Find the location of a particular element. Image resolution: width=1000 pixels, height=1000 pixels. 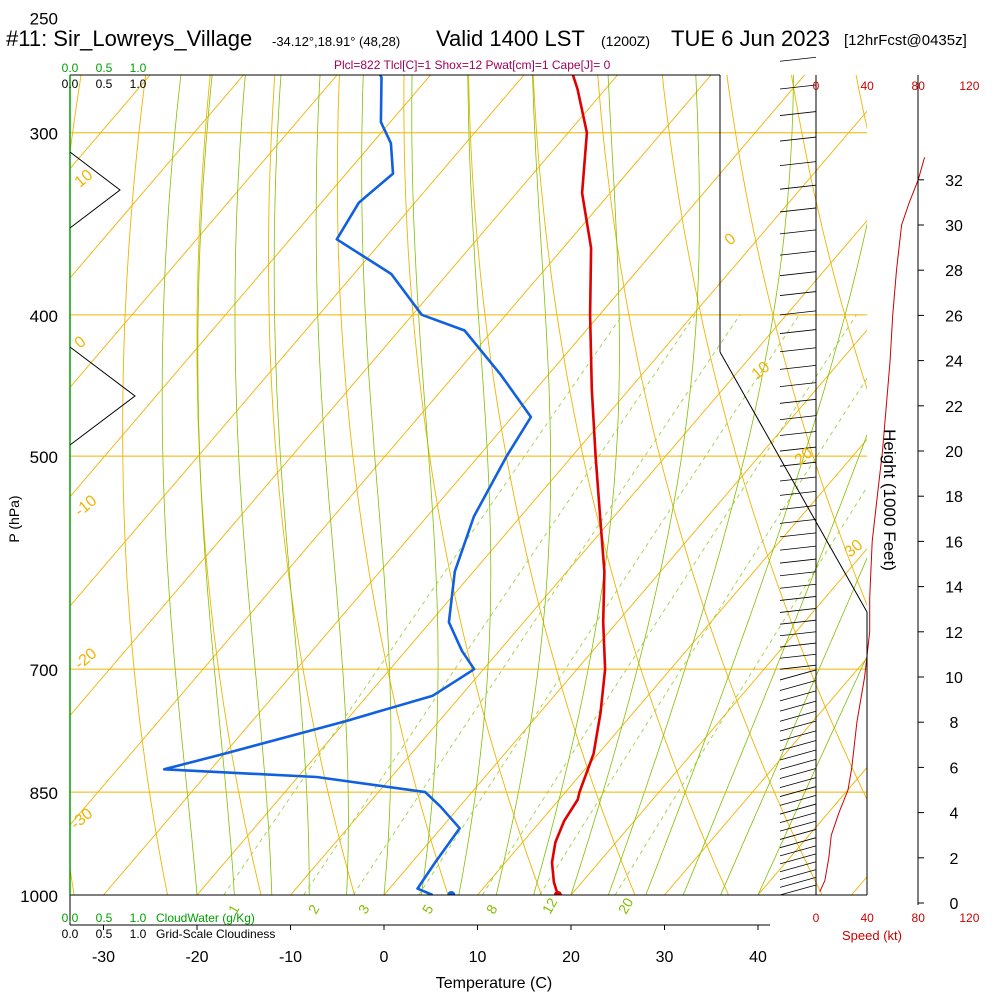

plot-diagonal-border is located at coordinates (793, 482).